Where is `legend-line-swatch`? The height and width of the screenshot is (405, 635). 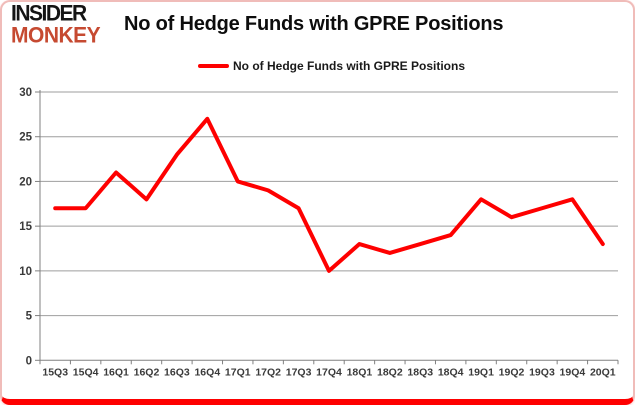
legend-line-swatch is located at coordinates (213, 66).